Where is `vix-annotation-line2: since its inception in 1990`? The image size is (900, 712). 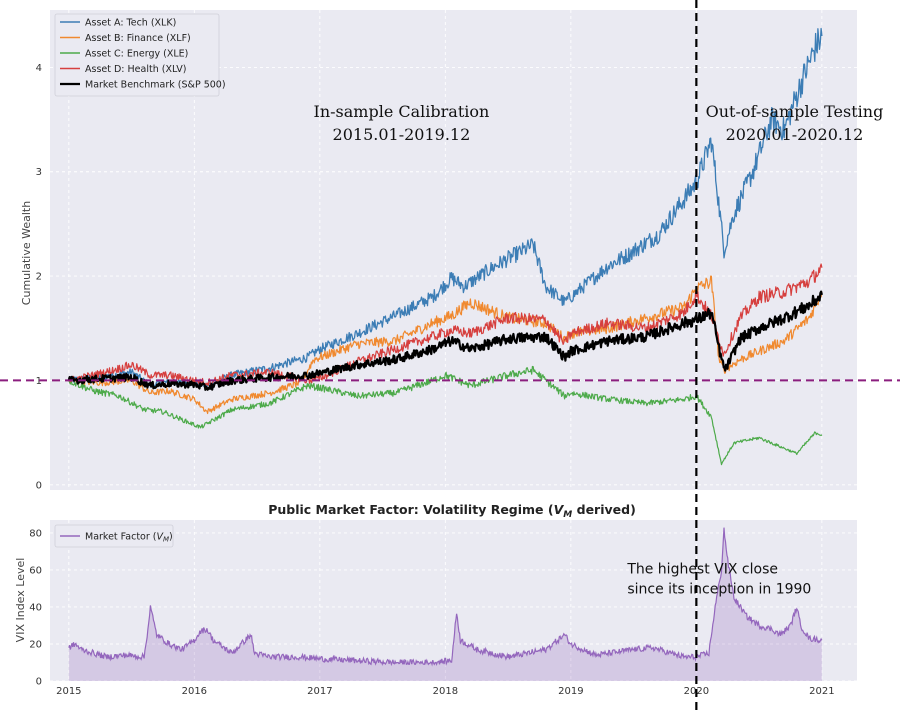 vix-annotation-line2: since its inception in 1990 is located at coordinates (719, 590).